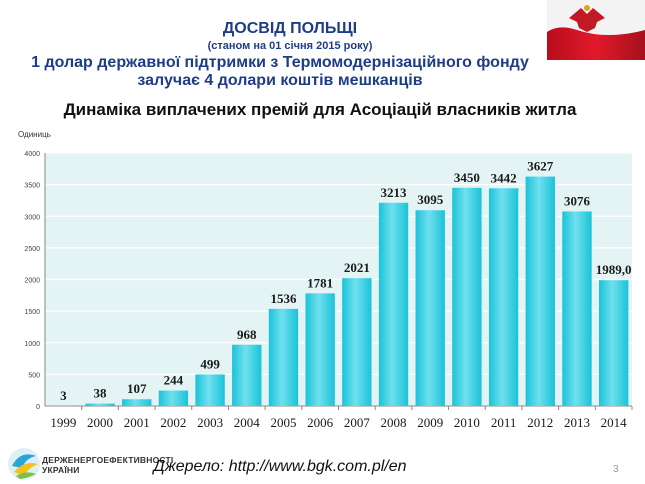 Image resolution: width=645 pixels, height=484 pixels. I want to click on x-tick-label: 2008, so click(394, 422).